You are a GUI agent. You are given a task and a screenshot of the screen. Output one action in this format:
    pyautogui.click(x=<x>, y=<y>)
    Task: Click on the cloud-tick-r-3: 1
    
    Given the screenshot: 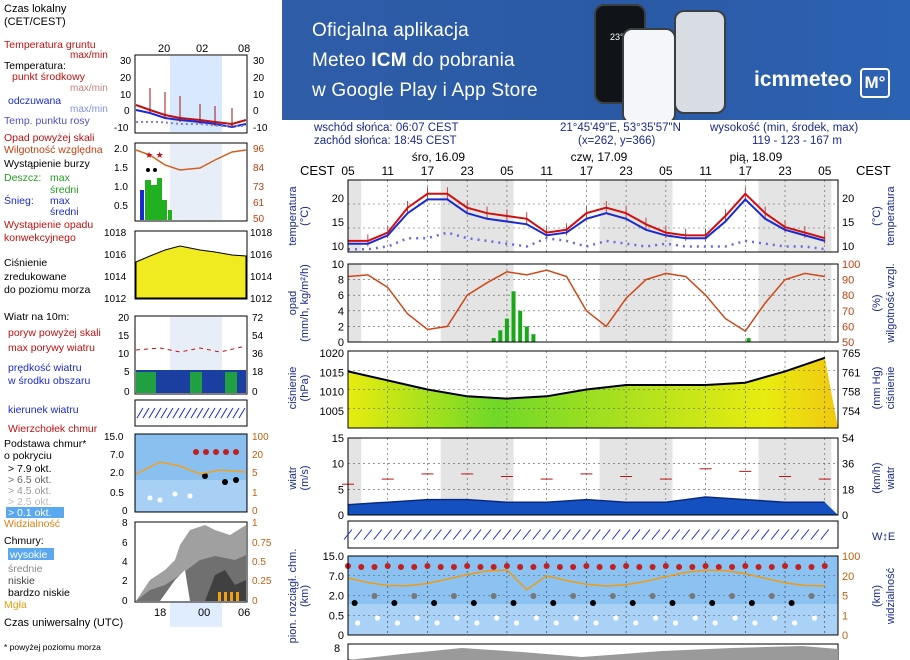 What is the action you would take?
    pyautogui.click(x=255, y=493)
    